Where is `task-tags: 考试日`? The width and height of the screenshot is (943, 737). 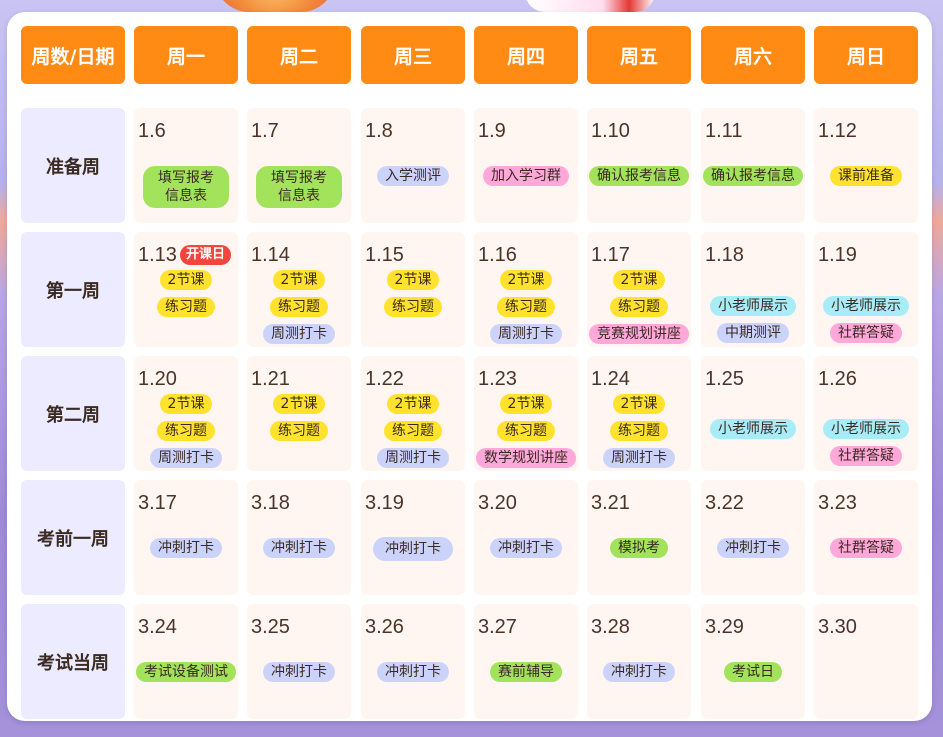 task-tags: 考试日 is located at coordinates (753, 672).